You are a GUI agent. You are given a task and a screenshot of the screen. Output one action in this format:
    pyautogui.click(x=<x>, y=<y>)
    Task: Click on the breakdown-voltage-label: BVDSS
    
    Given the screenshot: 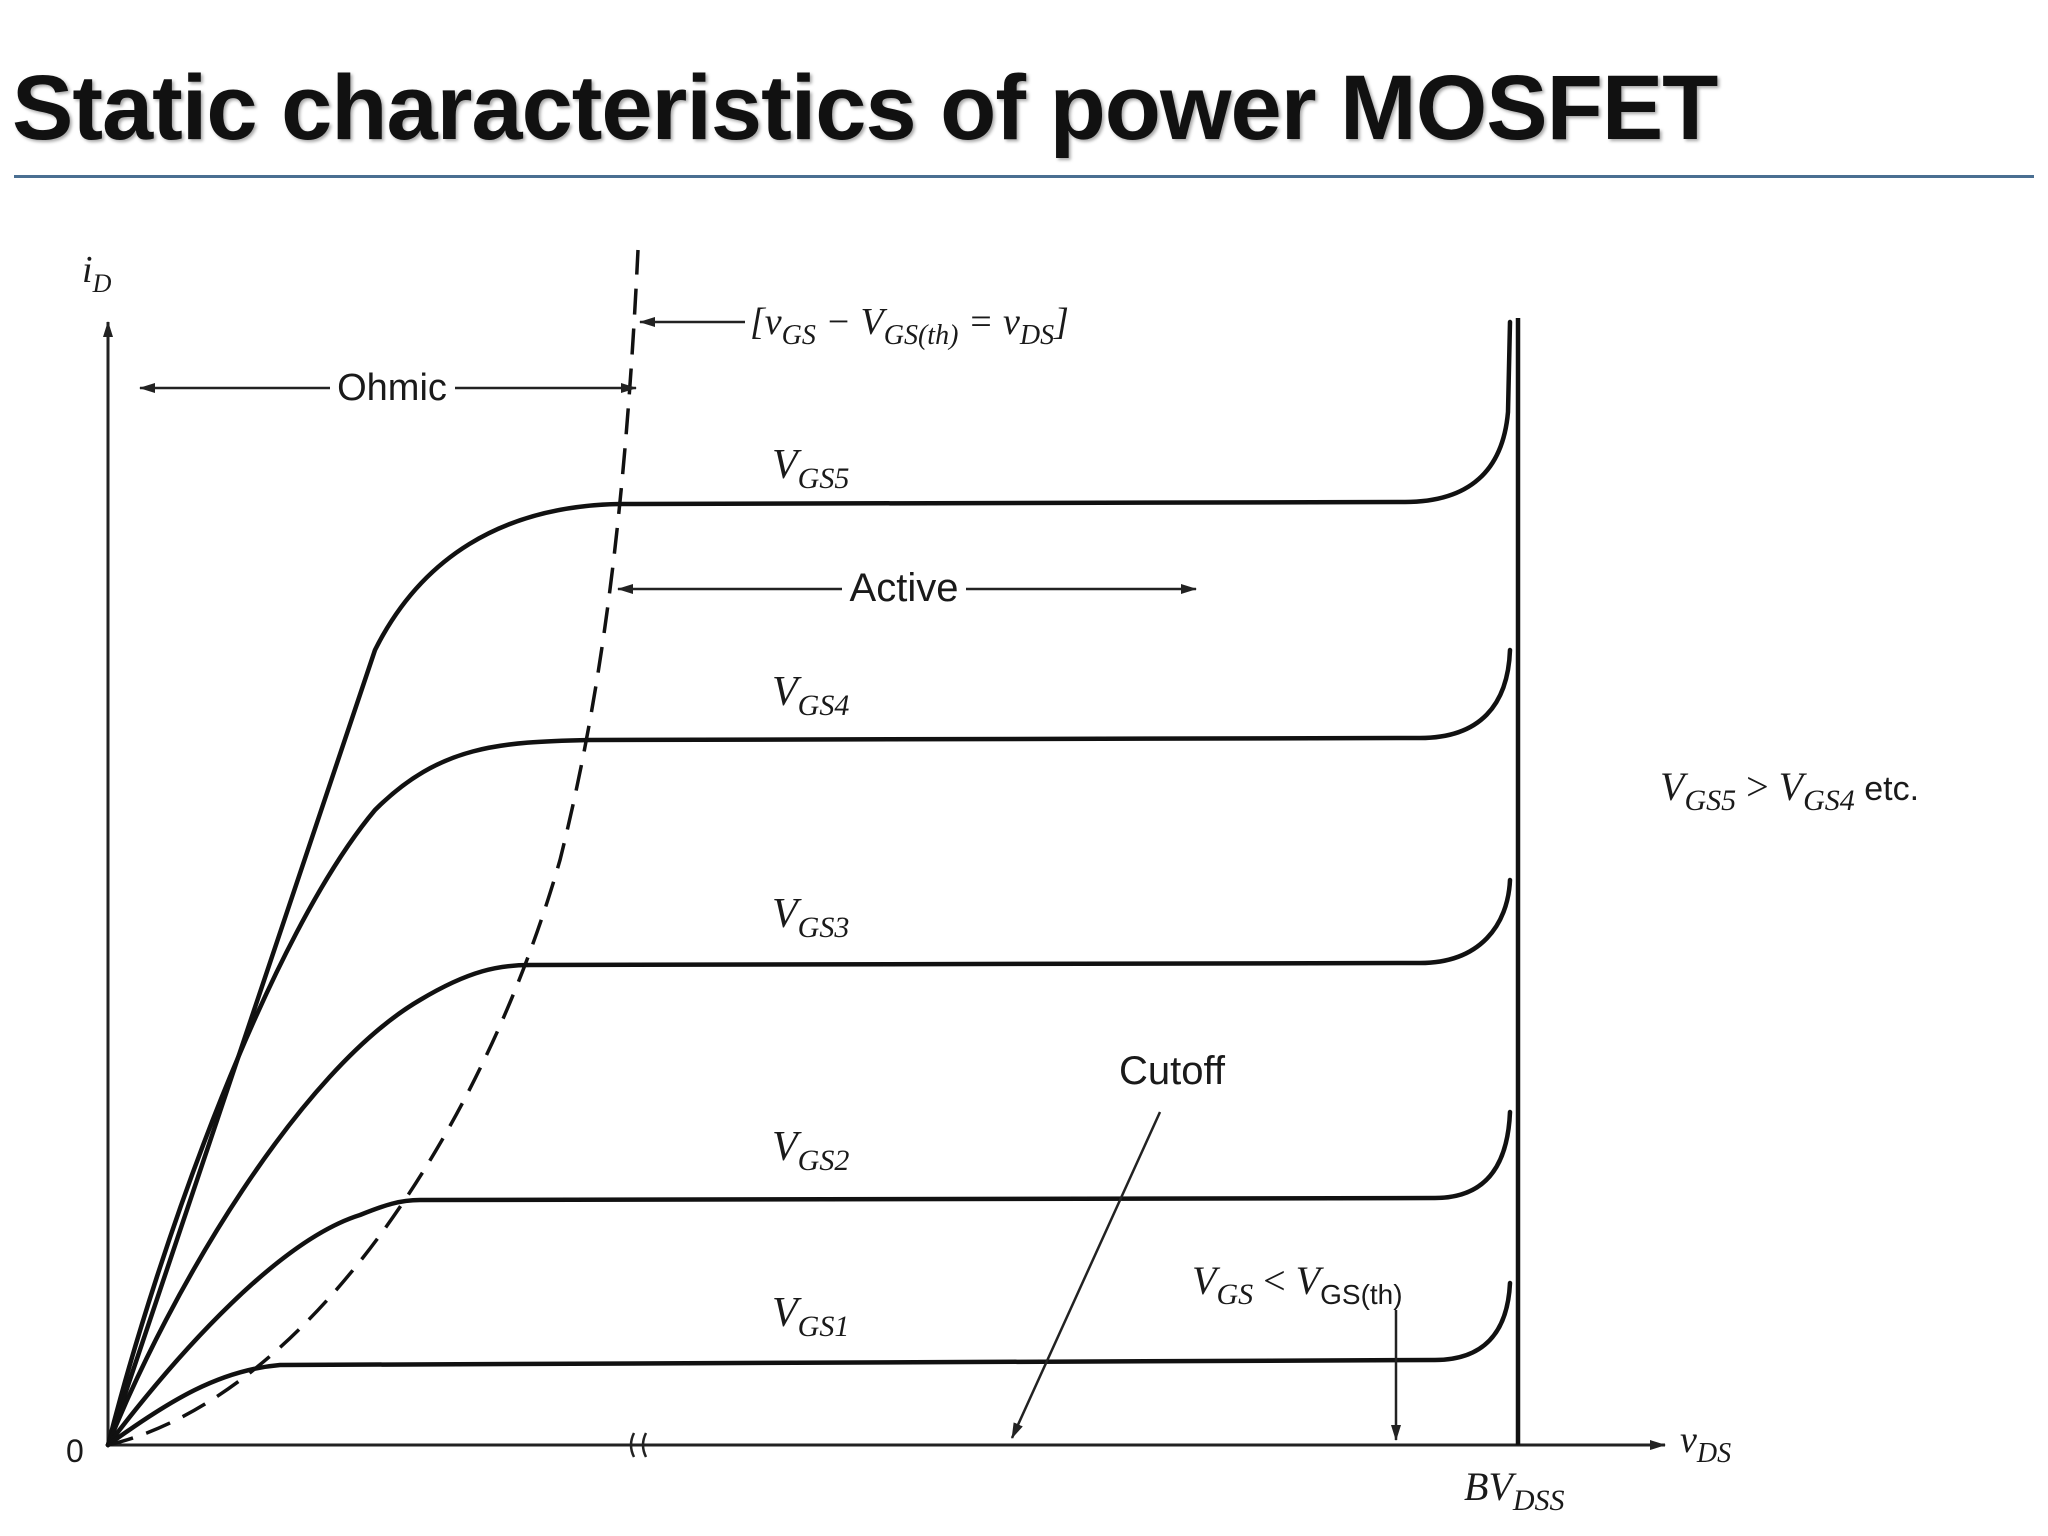 What is the action you would take?
    pyautogui.click(x=1514, y=1490)
    